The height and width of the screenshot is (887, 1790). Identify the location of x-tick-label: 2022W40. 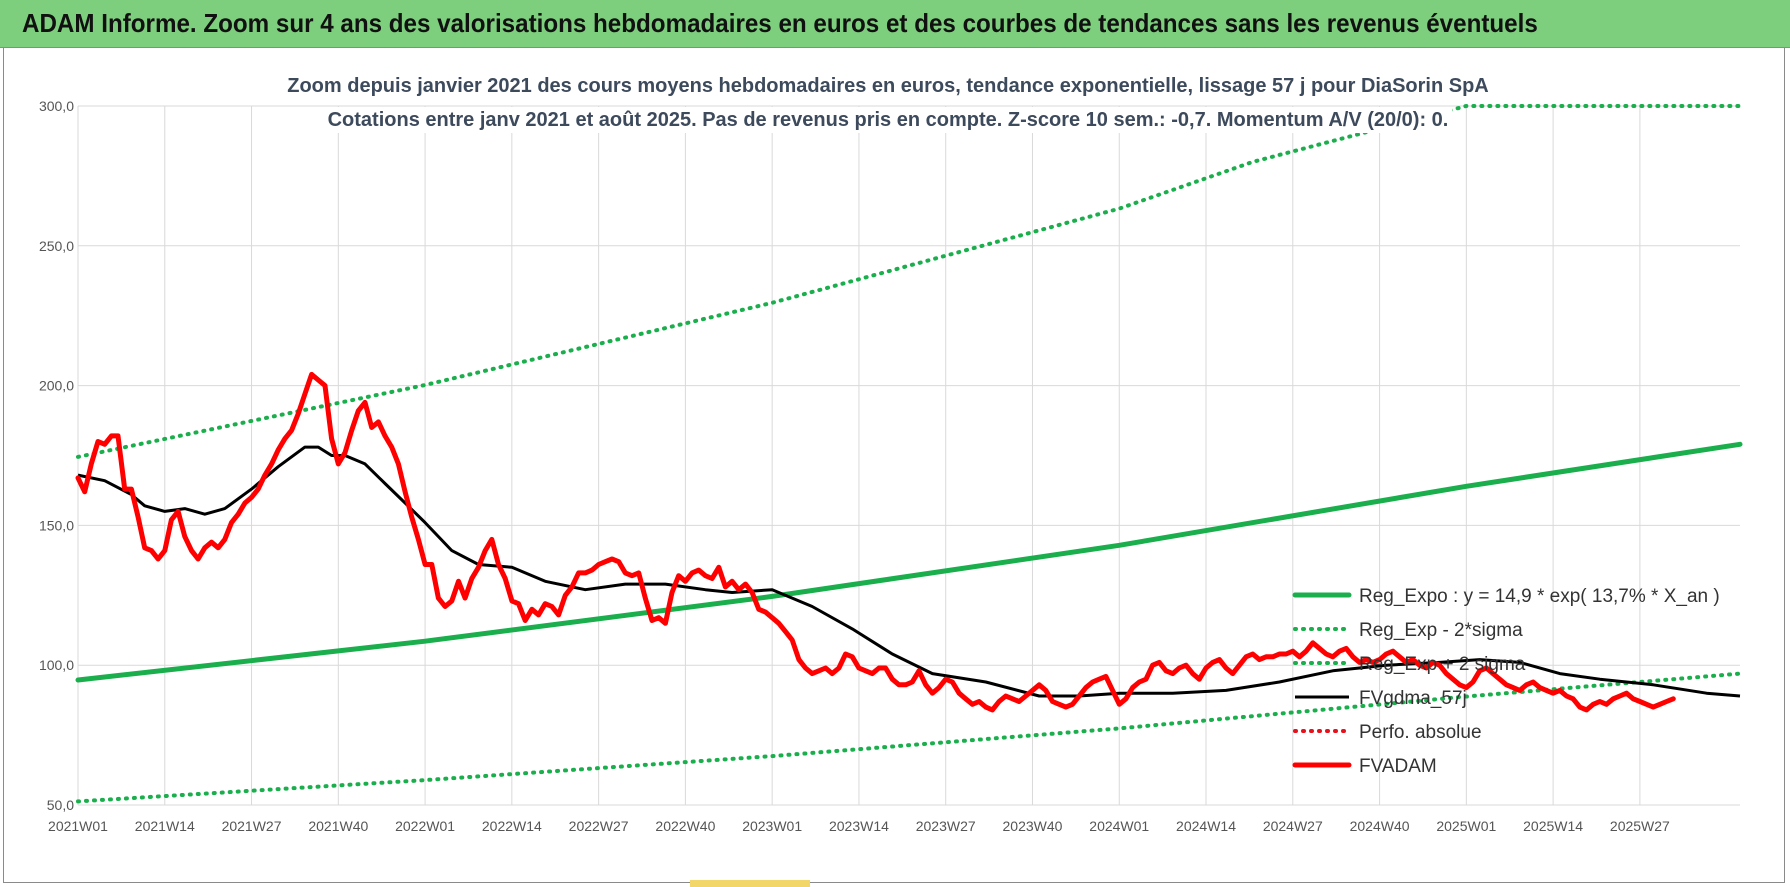
(685, 826).